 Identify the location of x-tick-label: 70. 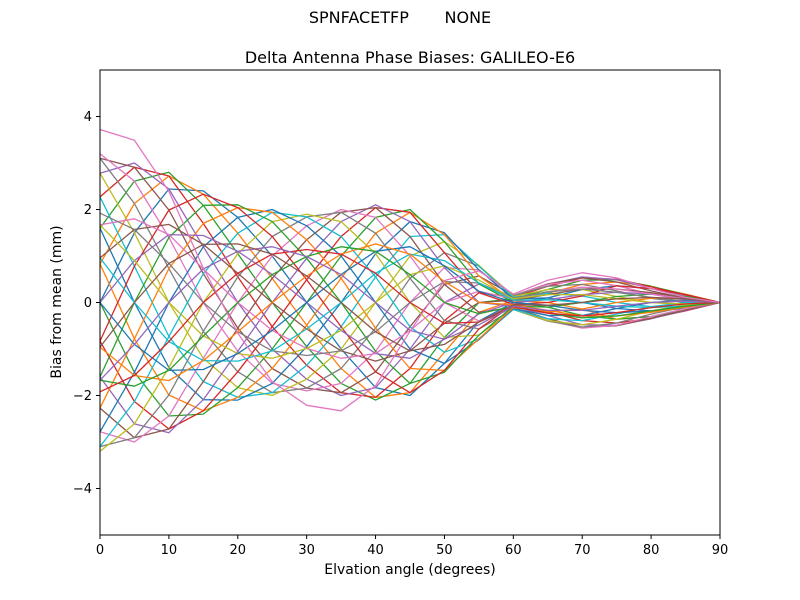
(582, 550).